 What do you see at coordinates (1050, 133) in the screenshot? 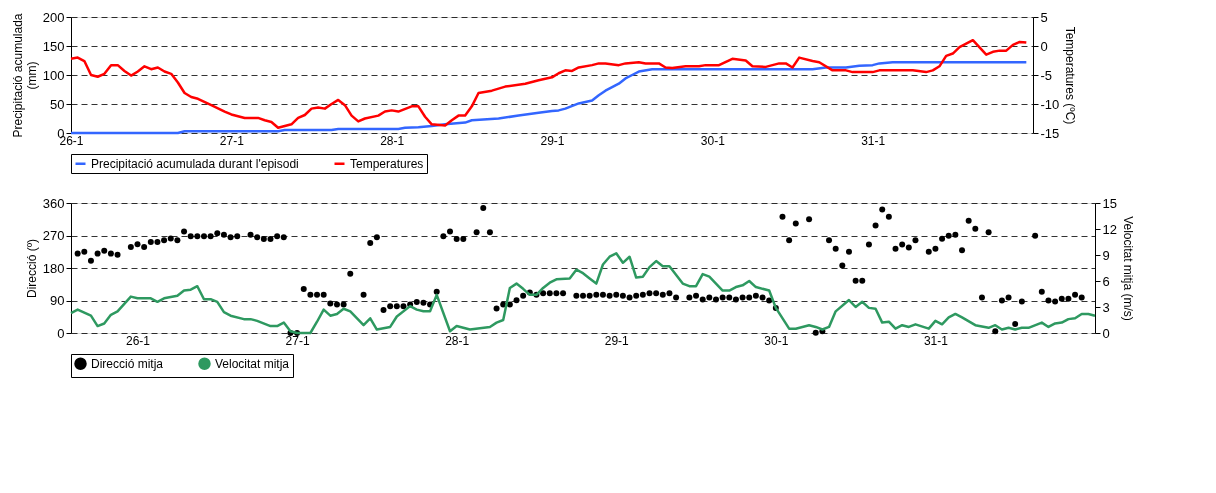
I see `y2-tick-label: -15` at bounding box center [1050, 133].